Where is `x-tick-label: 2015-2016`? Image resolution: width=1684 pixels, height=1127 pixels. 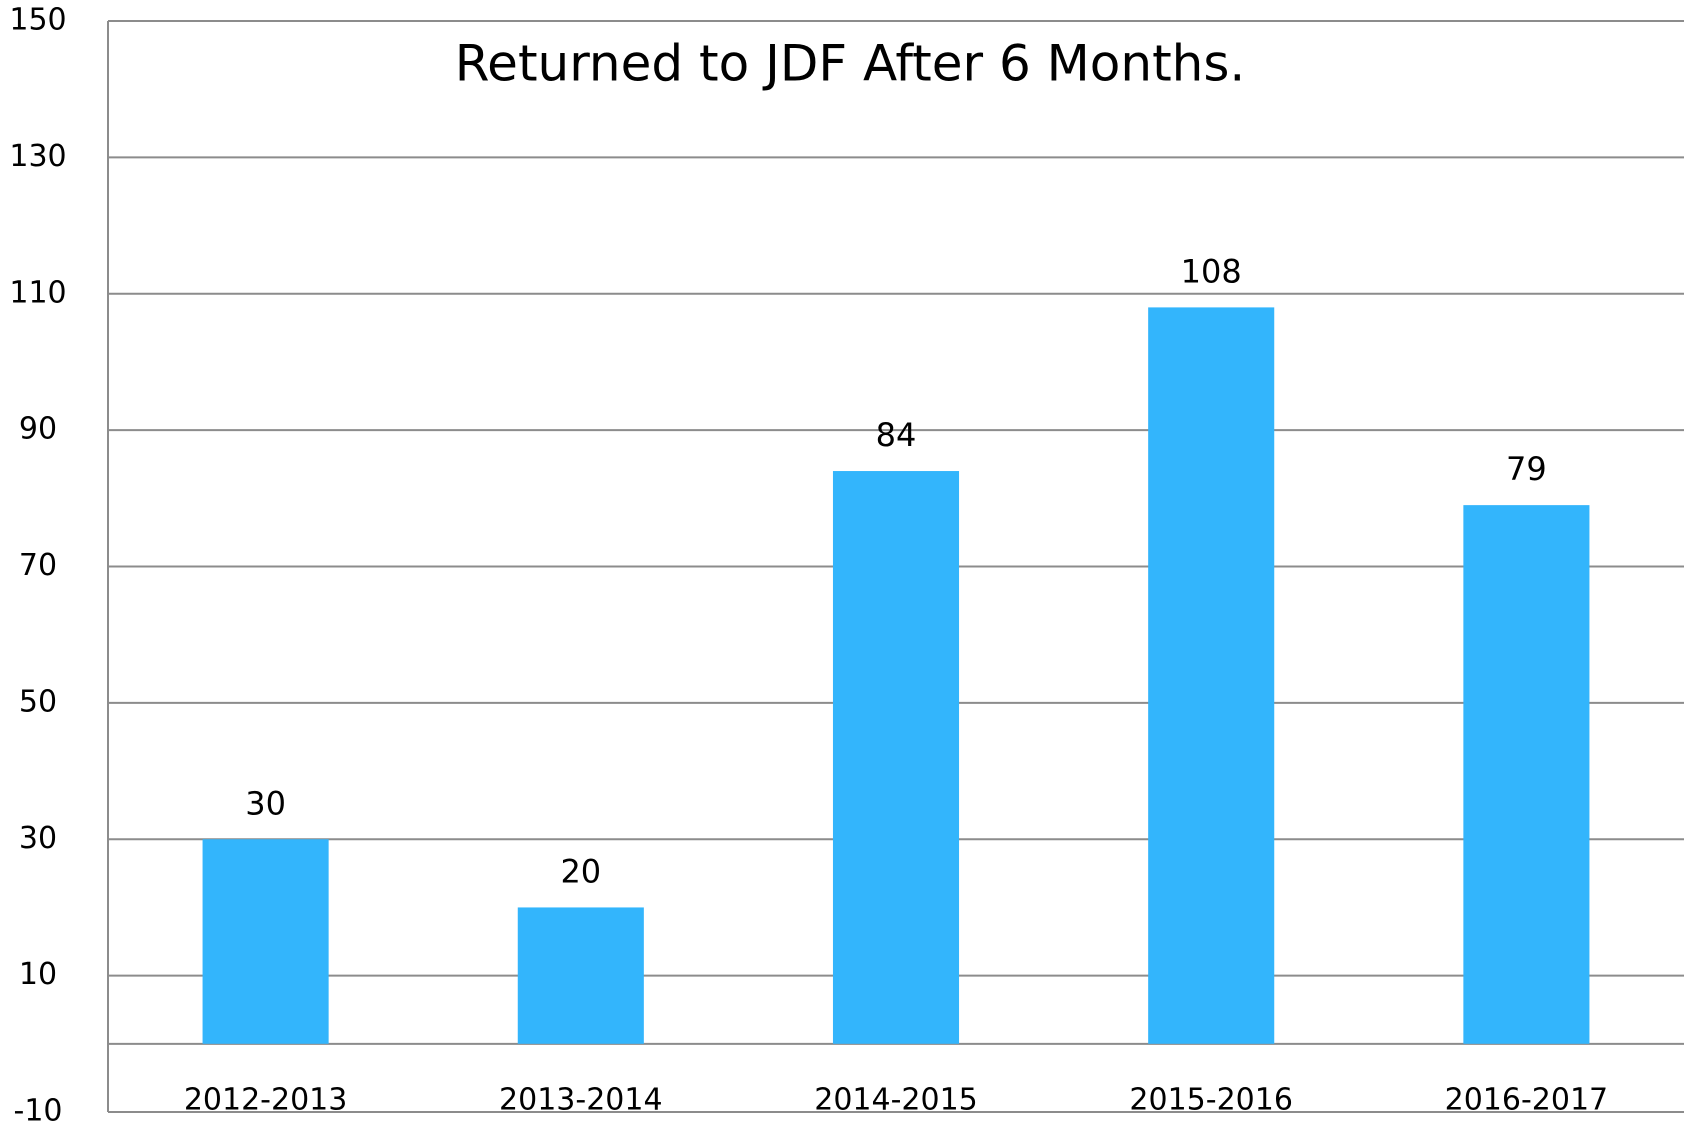
x-tick-label: 2015-2016 is located at coordinates (1211, 1100).